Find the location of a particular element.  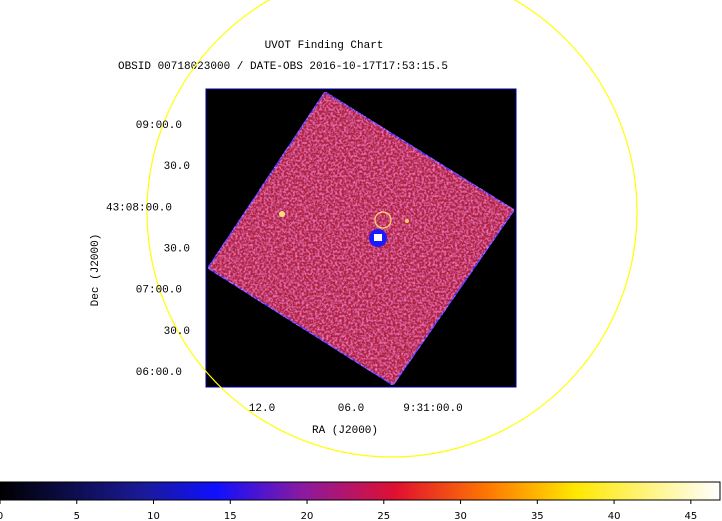

y-tick-label: 43:08:00.0 is located at coordinates (139, 208).